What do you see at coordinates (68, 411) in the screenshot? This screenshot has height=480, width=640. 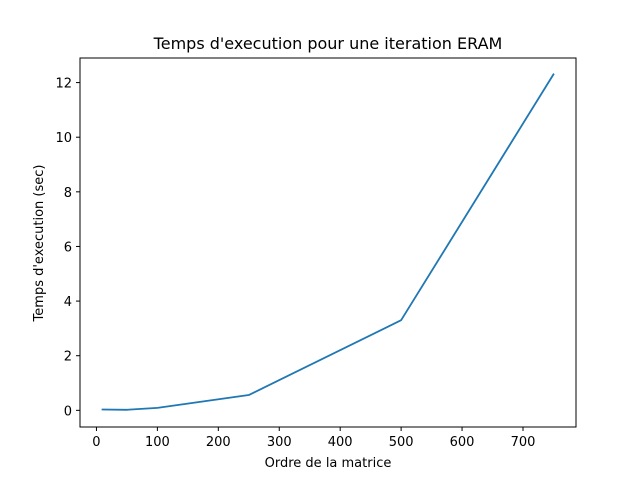 I see `y-tick-label: 0` at bounding box center [68, 411].